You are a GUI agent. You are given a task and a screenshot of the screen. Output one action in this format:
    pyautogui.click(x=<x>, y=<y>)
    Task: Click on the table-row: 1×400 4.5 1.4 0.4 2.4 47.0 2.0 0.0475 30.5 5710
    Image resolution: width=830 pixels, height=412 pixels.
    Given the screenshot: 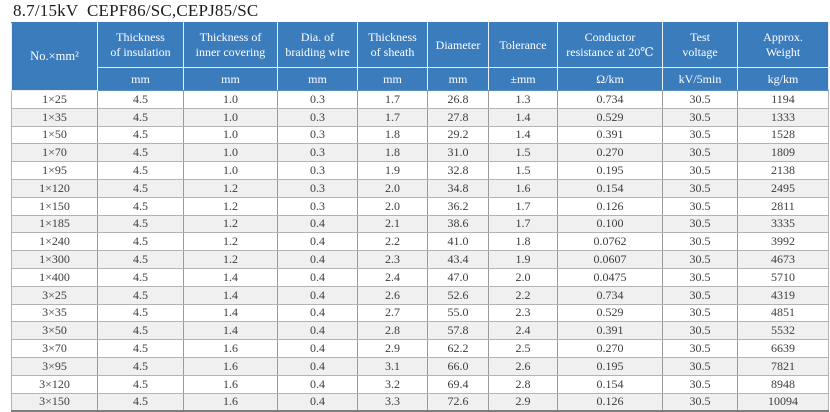 What is the action you would take?
    pyautogui.click(x=420, y=277)
    